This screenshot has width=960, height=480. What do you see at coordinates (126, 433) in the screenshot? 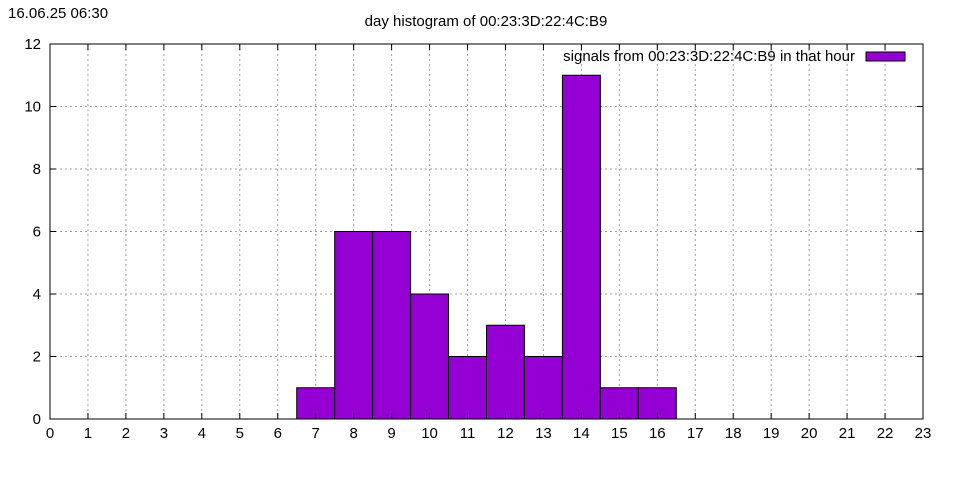
I see `x-tick-label: 2` at bounding box center [126, 433].